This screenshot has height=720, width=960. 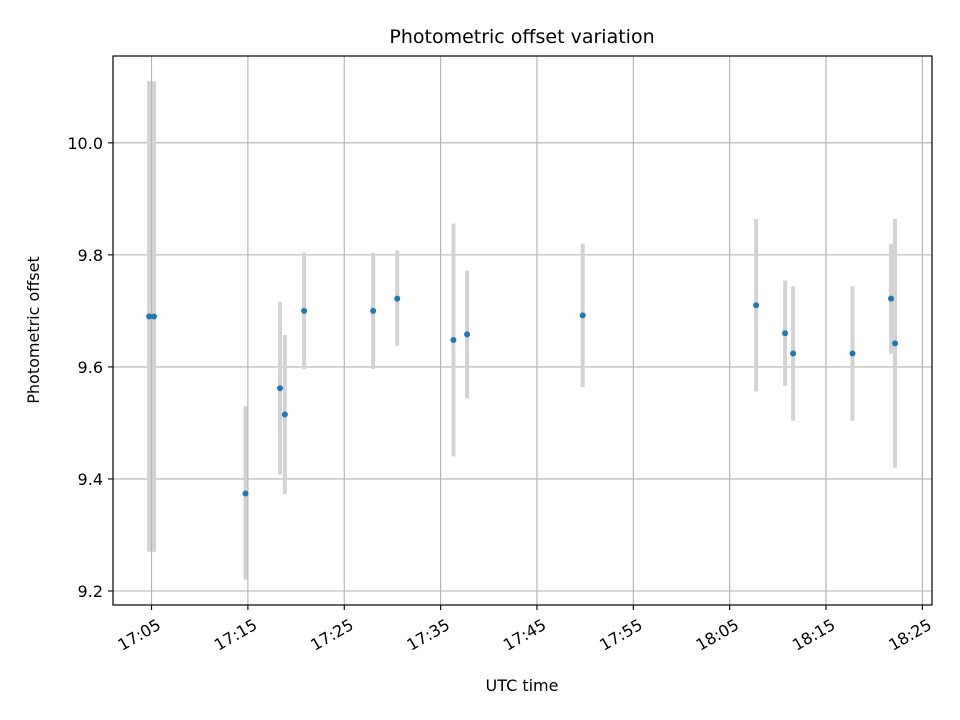 What do you see at coordinates (522, 685) in the screenshot?
I see `x-axis-label: UTC time` at bounding box center [522, 685].